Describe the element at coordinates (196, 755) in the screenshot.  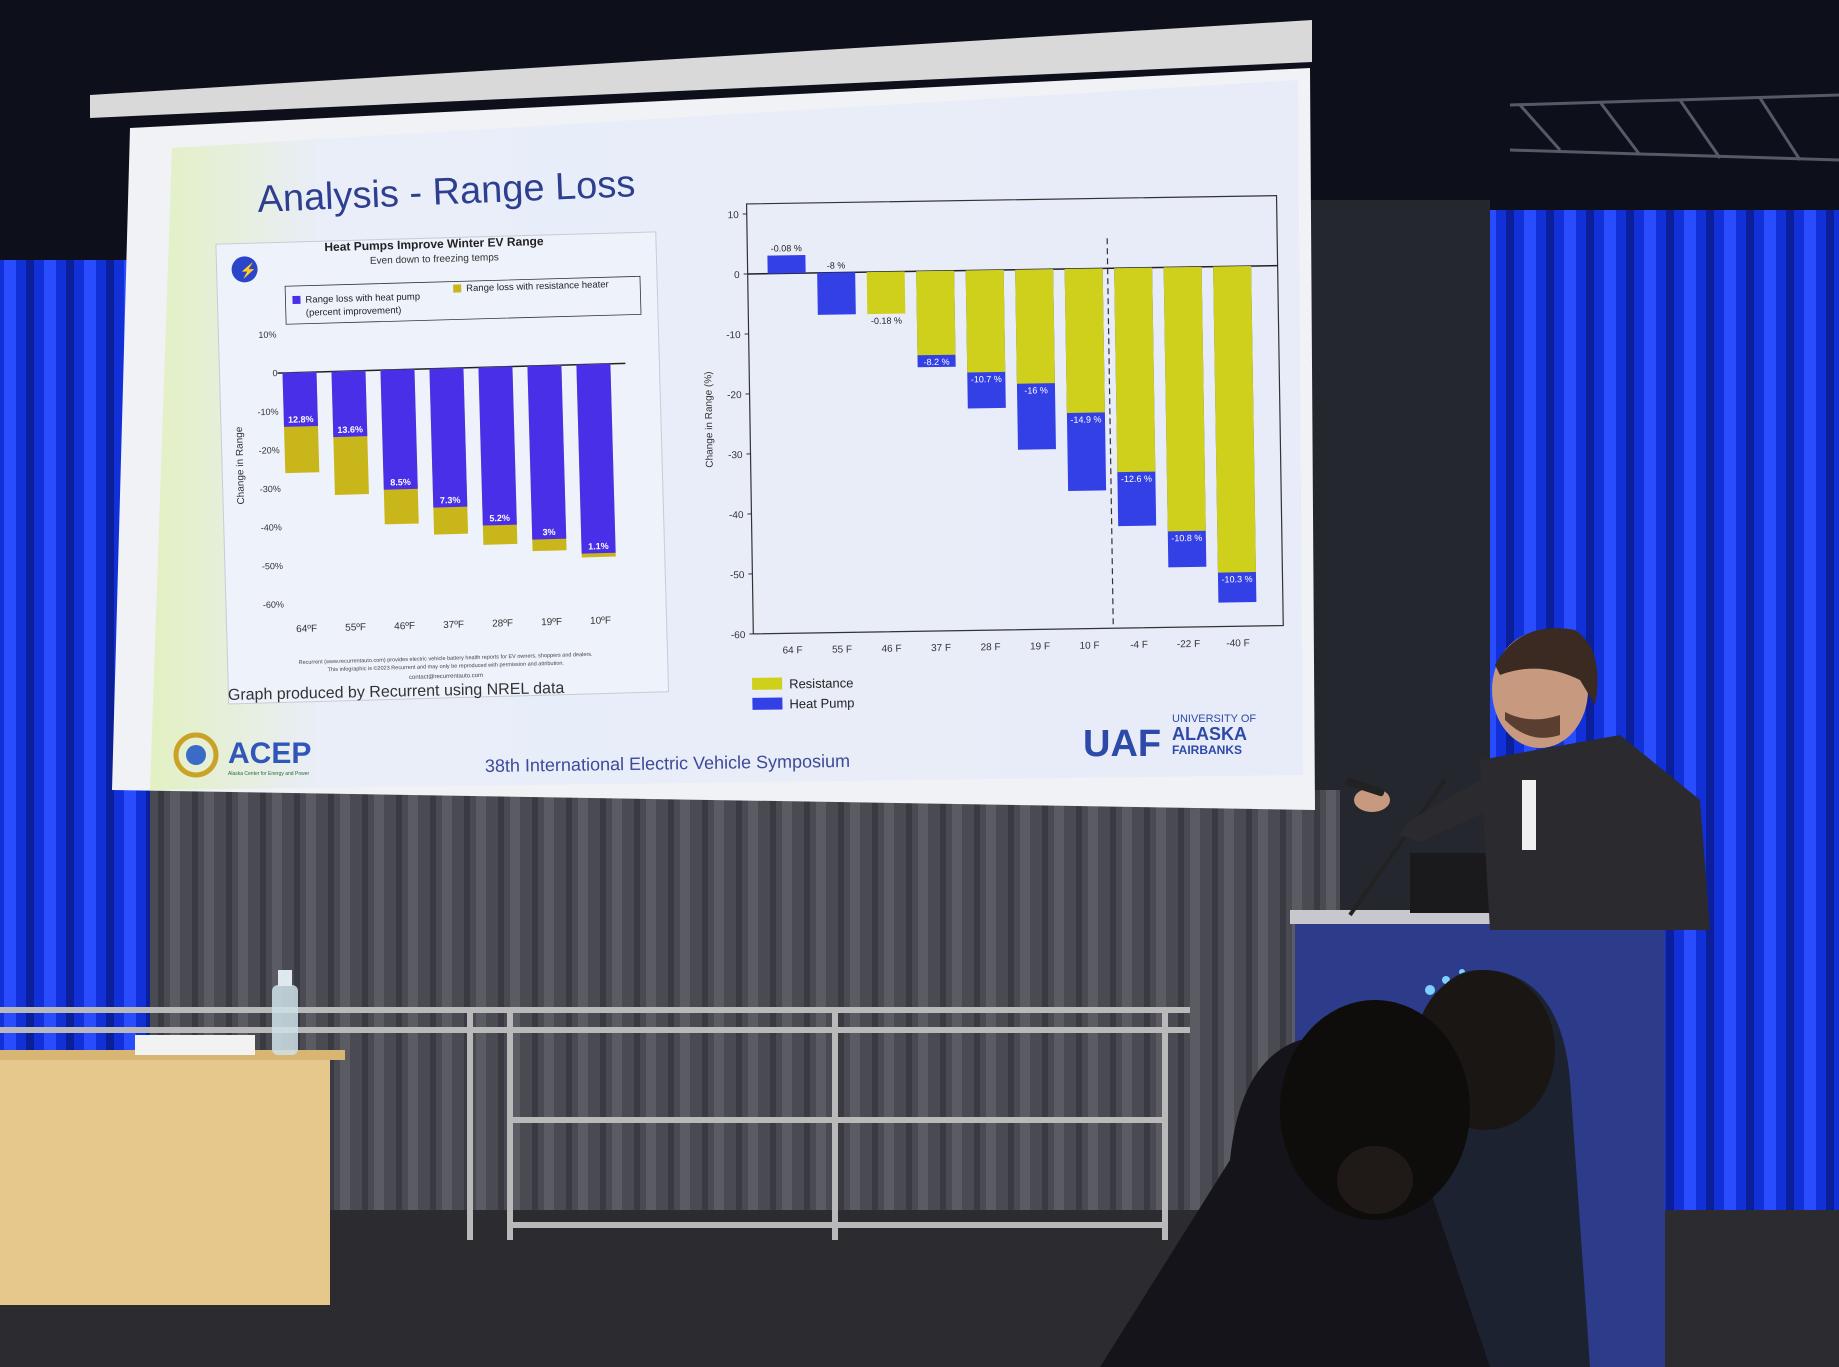
I see `acep-seal-icon` at that location.